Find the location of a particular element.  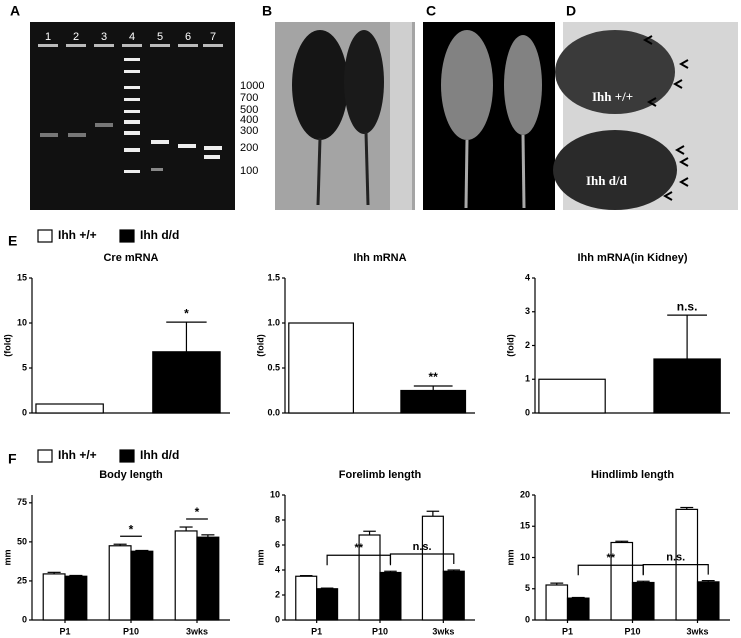

ladder-label: 400 is located at coordinates (249, 120).